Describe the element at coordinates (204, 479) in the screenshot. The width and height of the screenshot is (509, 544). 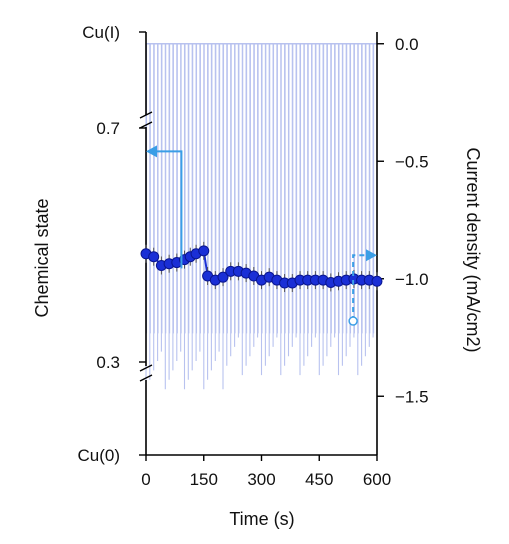
I see `x-tick-label: 150` at that location.